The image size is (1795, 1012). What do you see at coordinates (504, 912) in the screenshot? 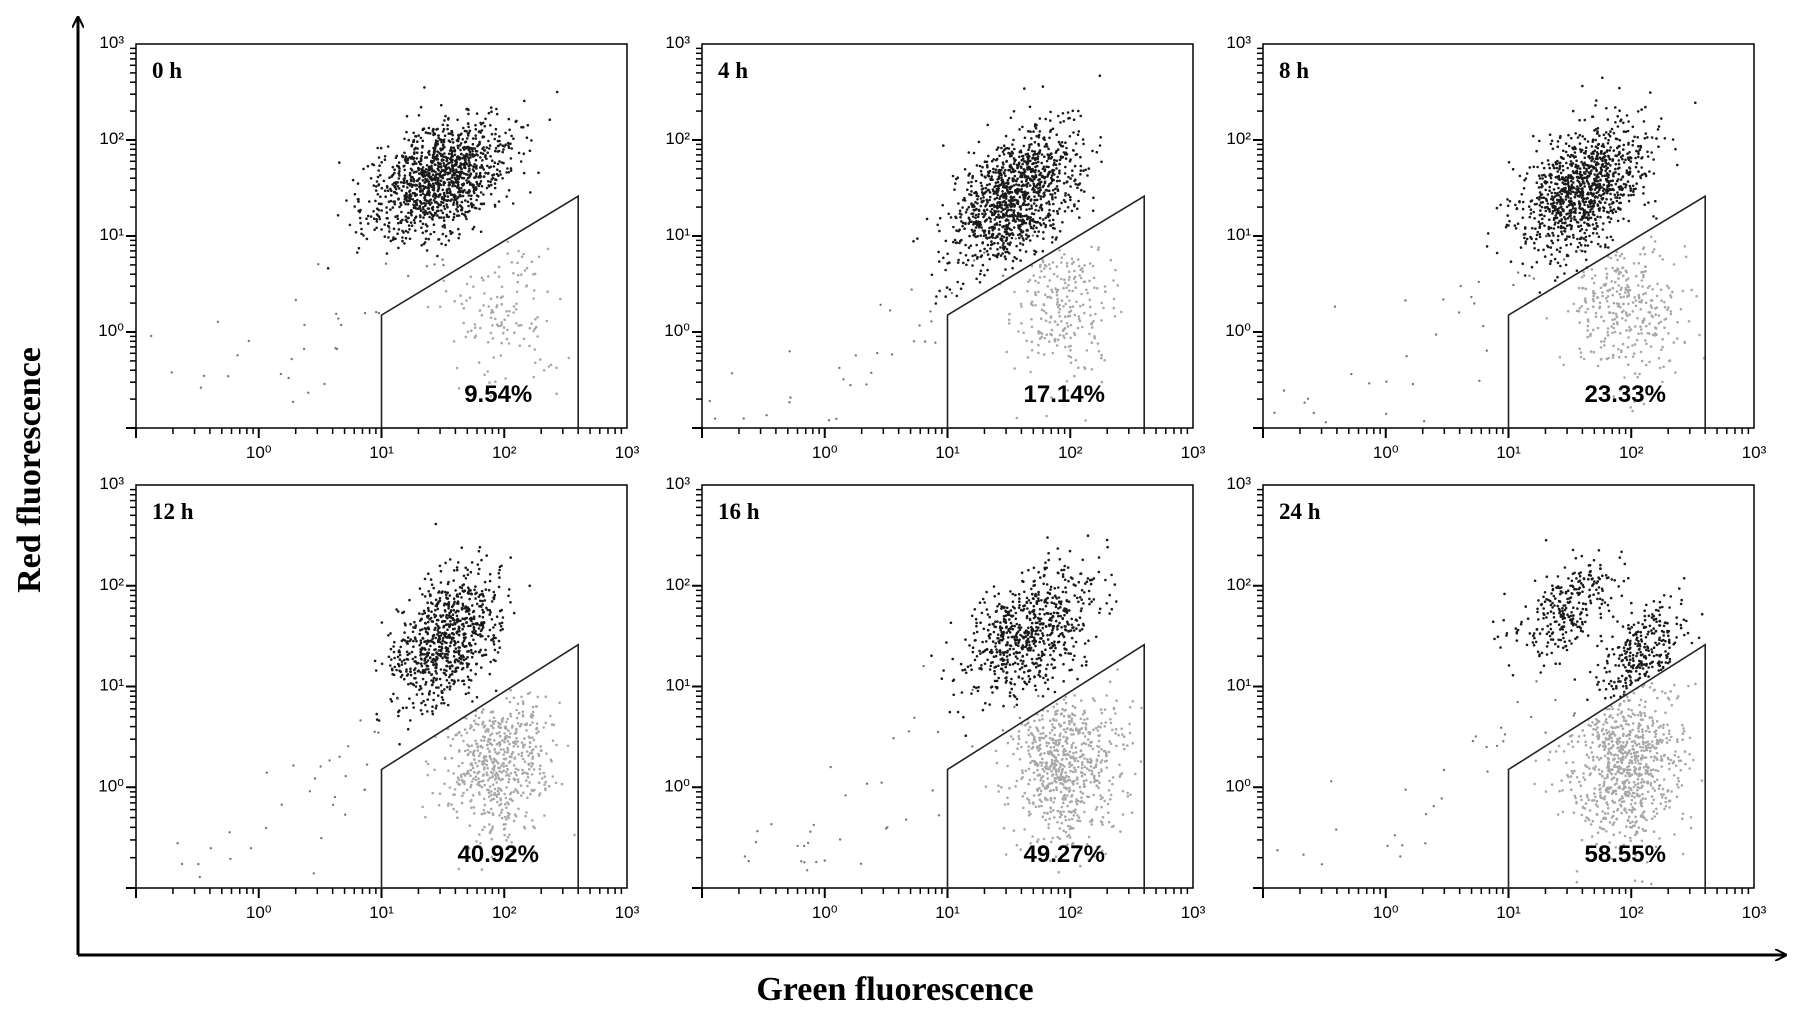
I see `x-tick-label: 10²` at bounding box center [504, 912].